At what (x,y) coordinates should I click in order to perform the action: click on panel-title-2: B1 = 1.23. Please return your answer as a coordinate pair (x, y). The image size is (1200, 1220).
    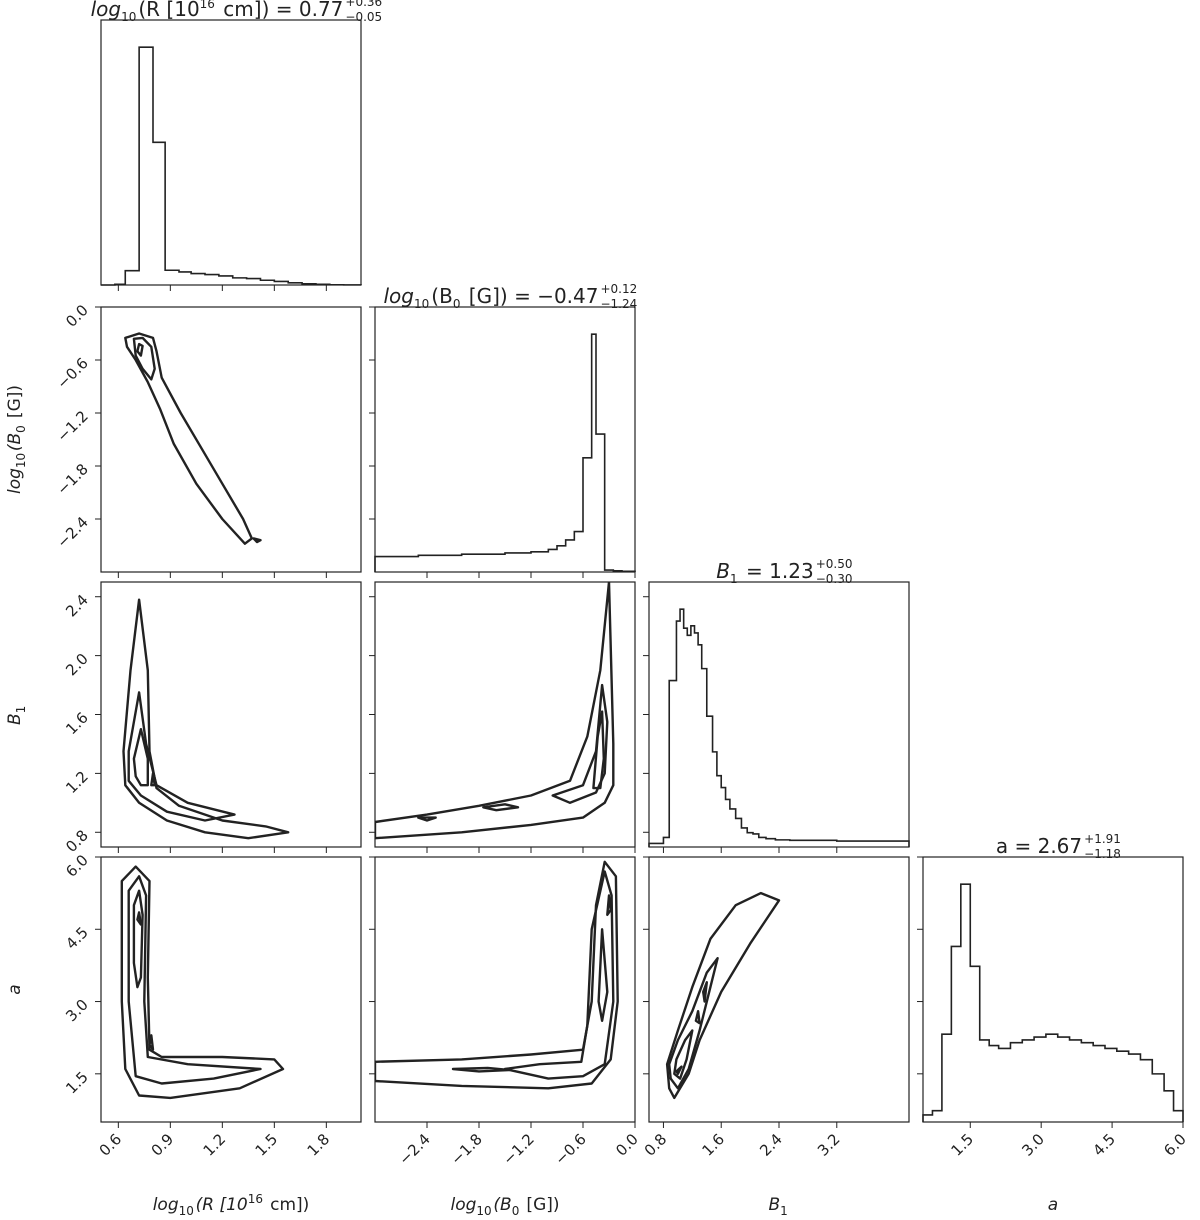
    Looking at the image, I should click on (764, 572).